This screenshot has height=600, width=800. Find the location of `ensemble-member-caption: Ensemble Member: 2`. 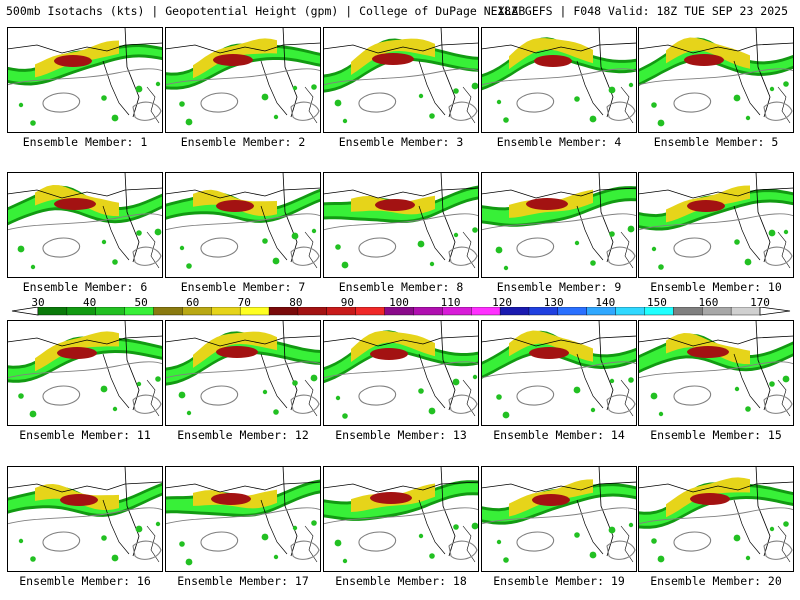

ensemble-member-caption: Ensemble Member: 2 is located at coordinates (243, 142).